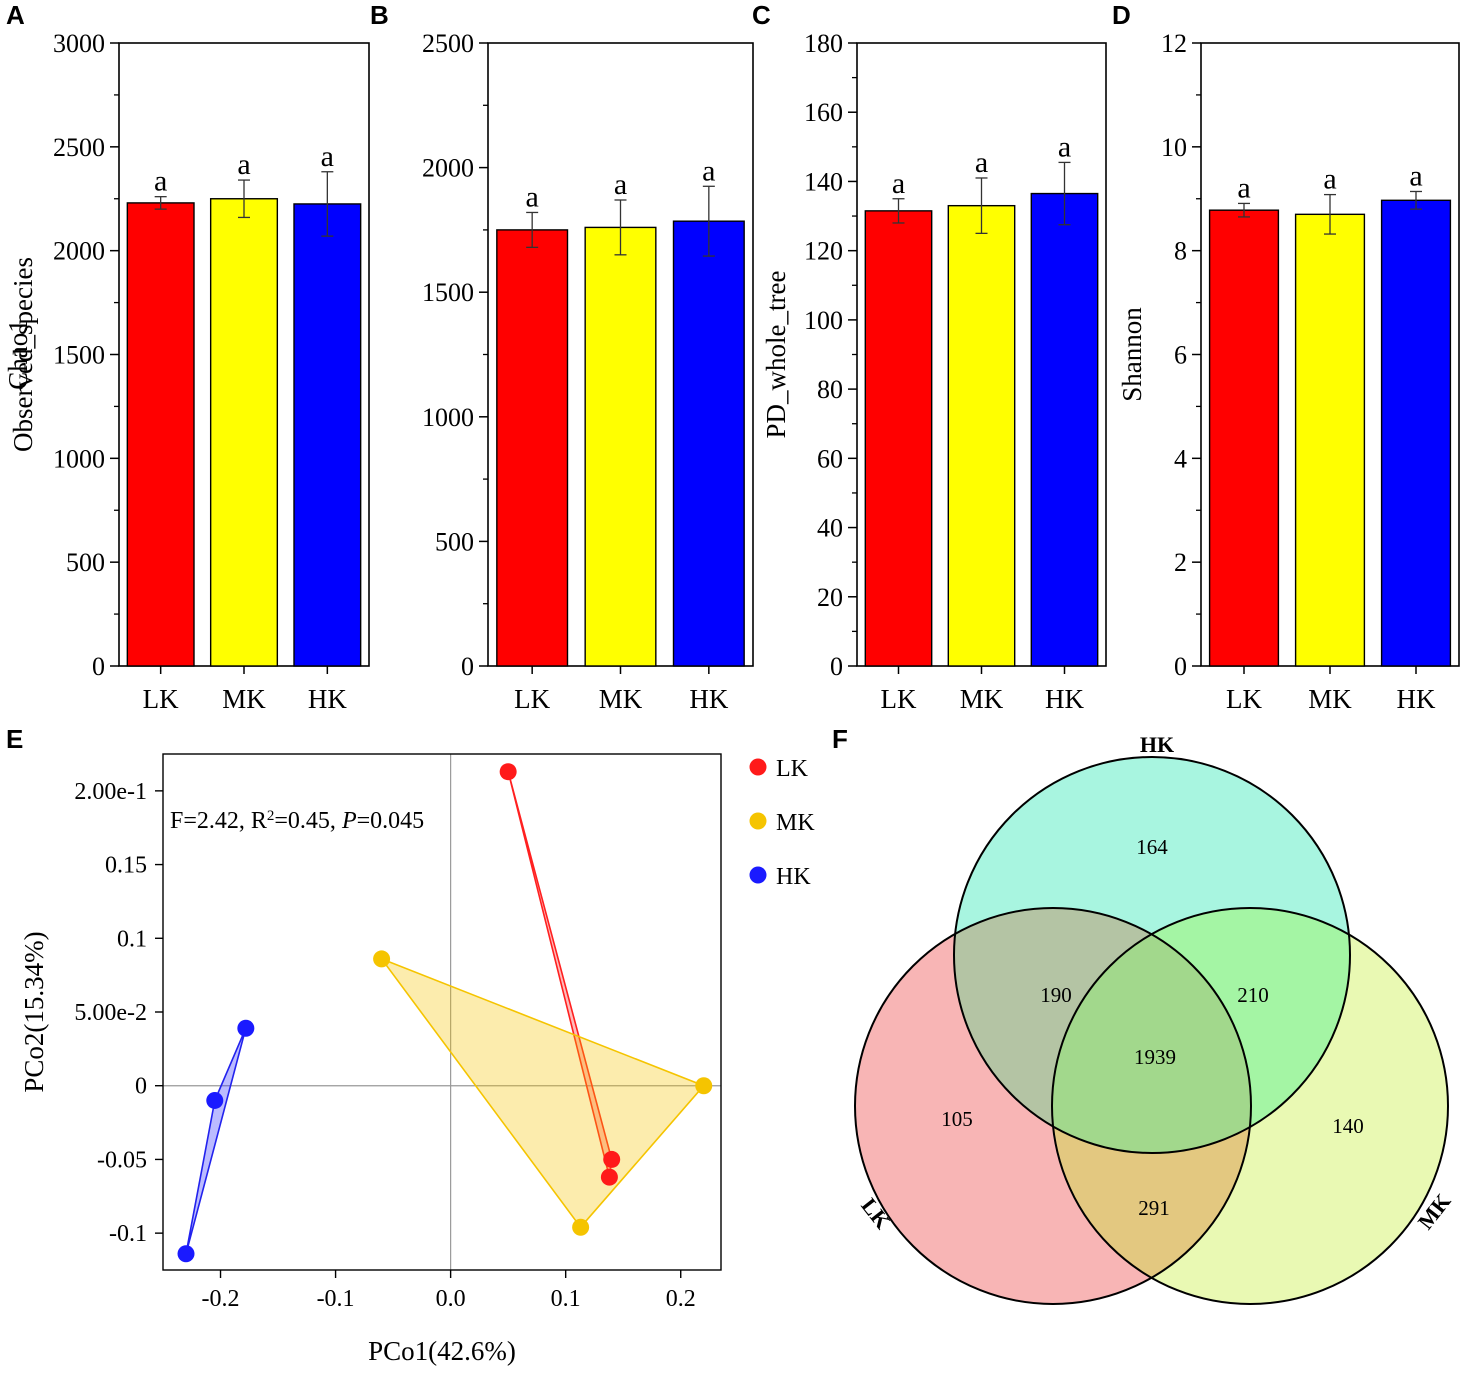  Describe the element at coordinates (110, 1013) in the screenshot. I see `y-tick-label: 5.00e-2` at that location.